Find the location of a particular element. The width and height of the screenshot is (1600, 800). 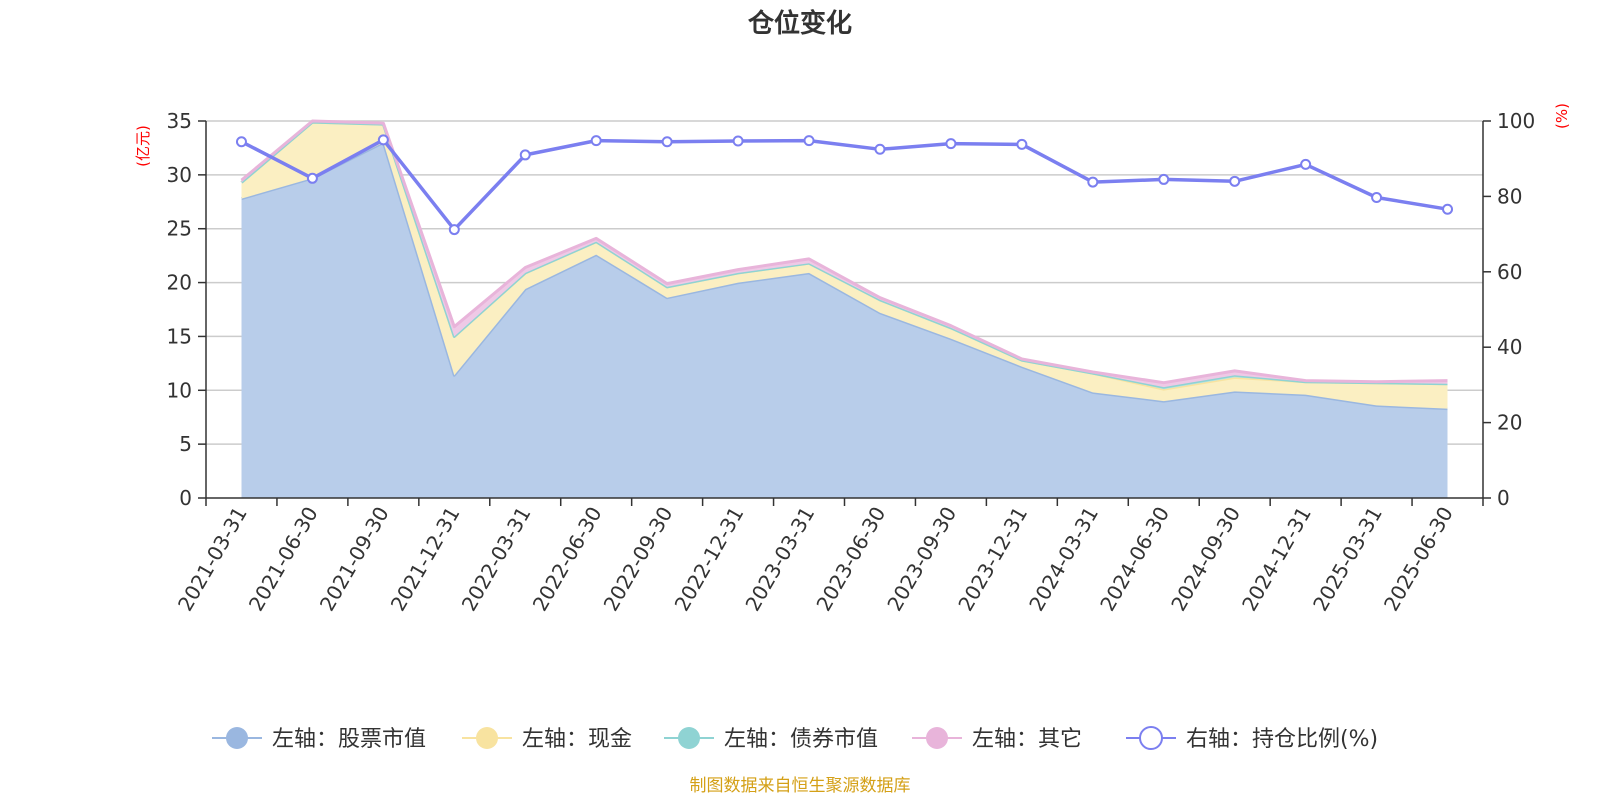

y-left-tick-label: 10 is located at coordinates (179, 390).